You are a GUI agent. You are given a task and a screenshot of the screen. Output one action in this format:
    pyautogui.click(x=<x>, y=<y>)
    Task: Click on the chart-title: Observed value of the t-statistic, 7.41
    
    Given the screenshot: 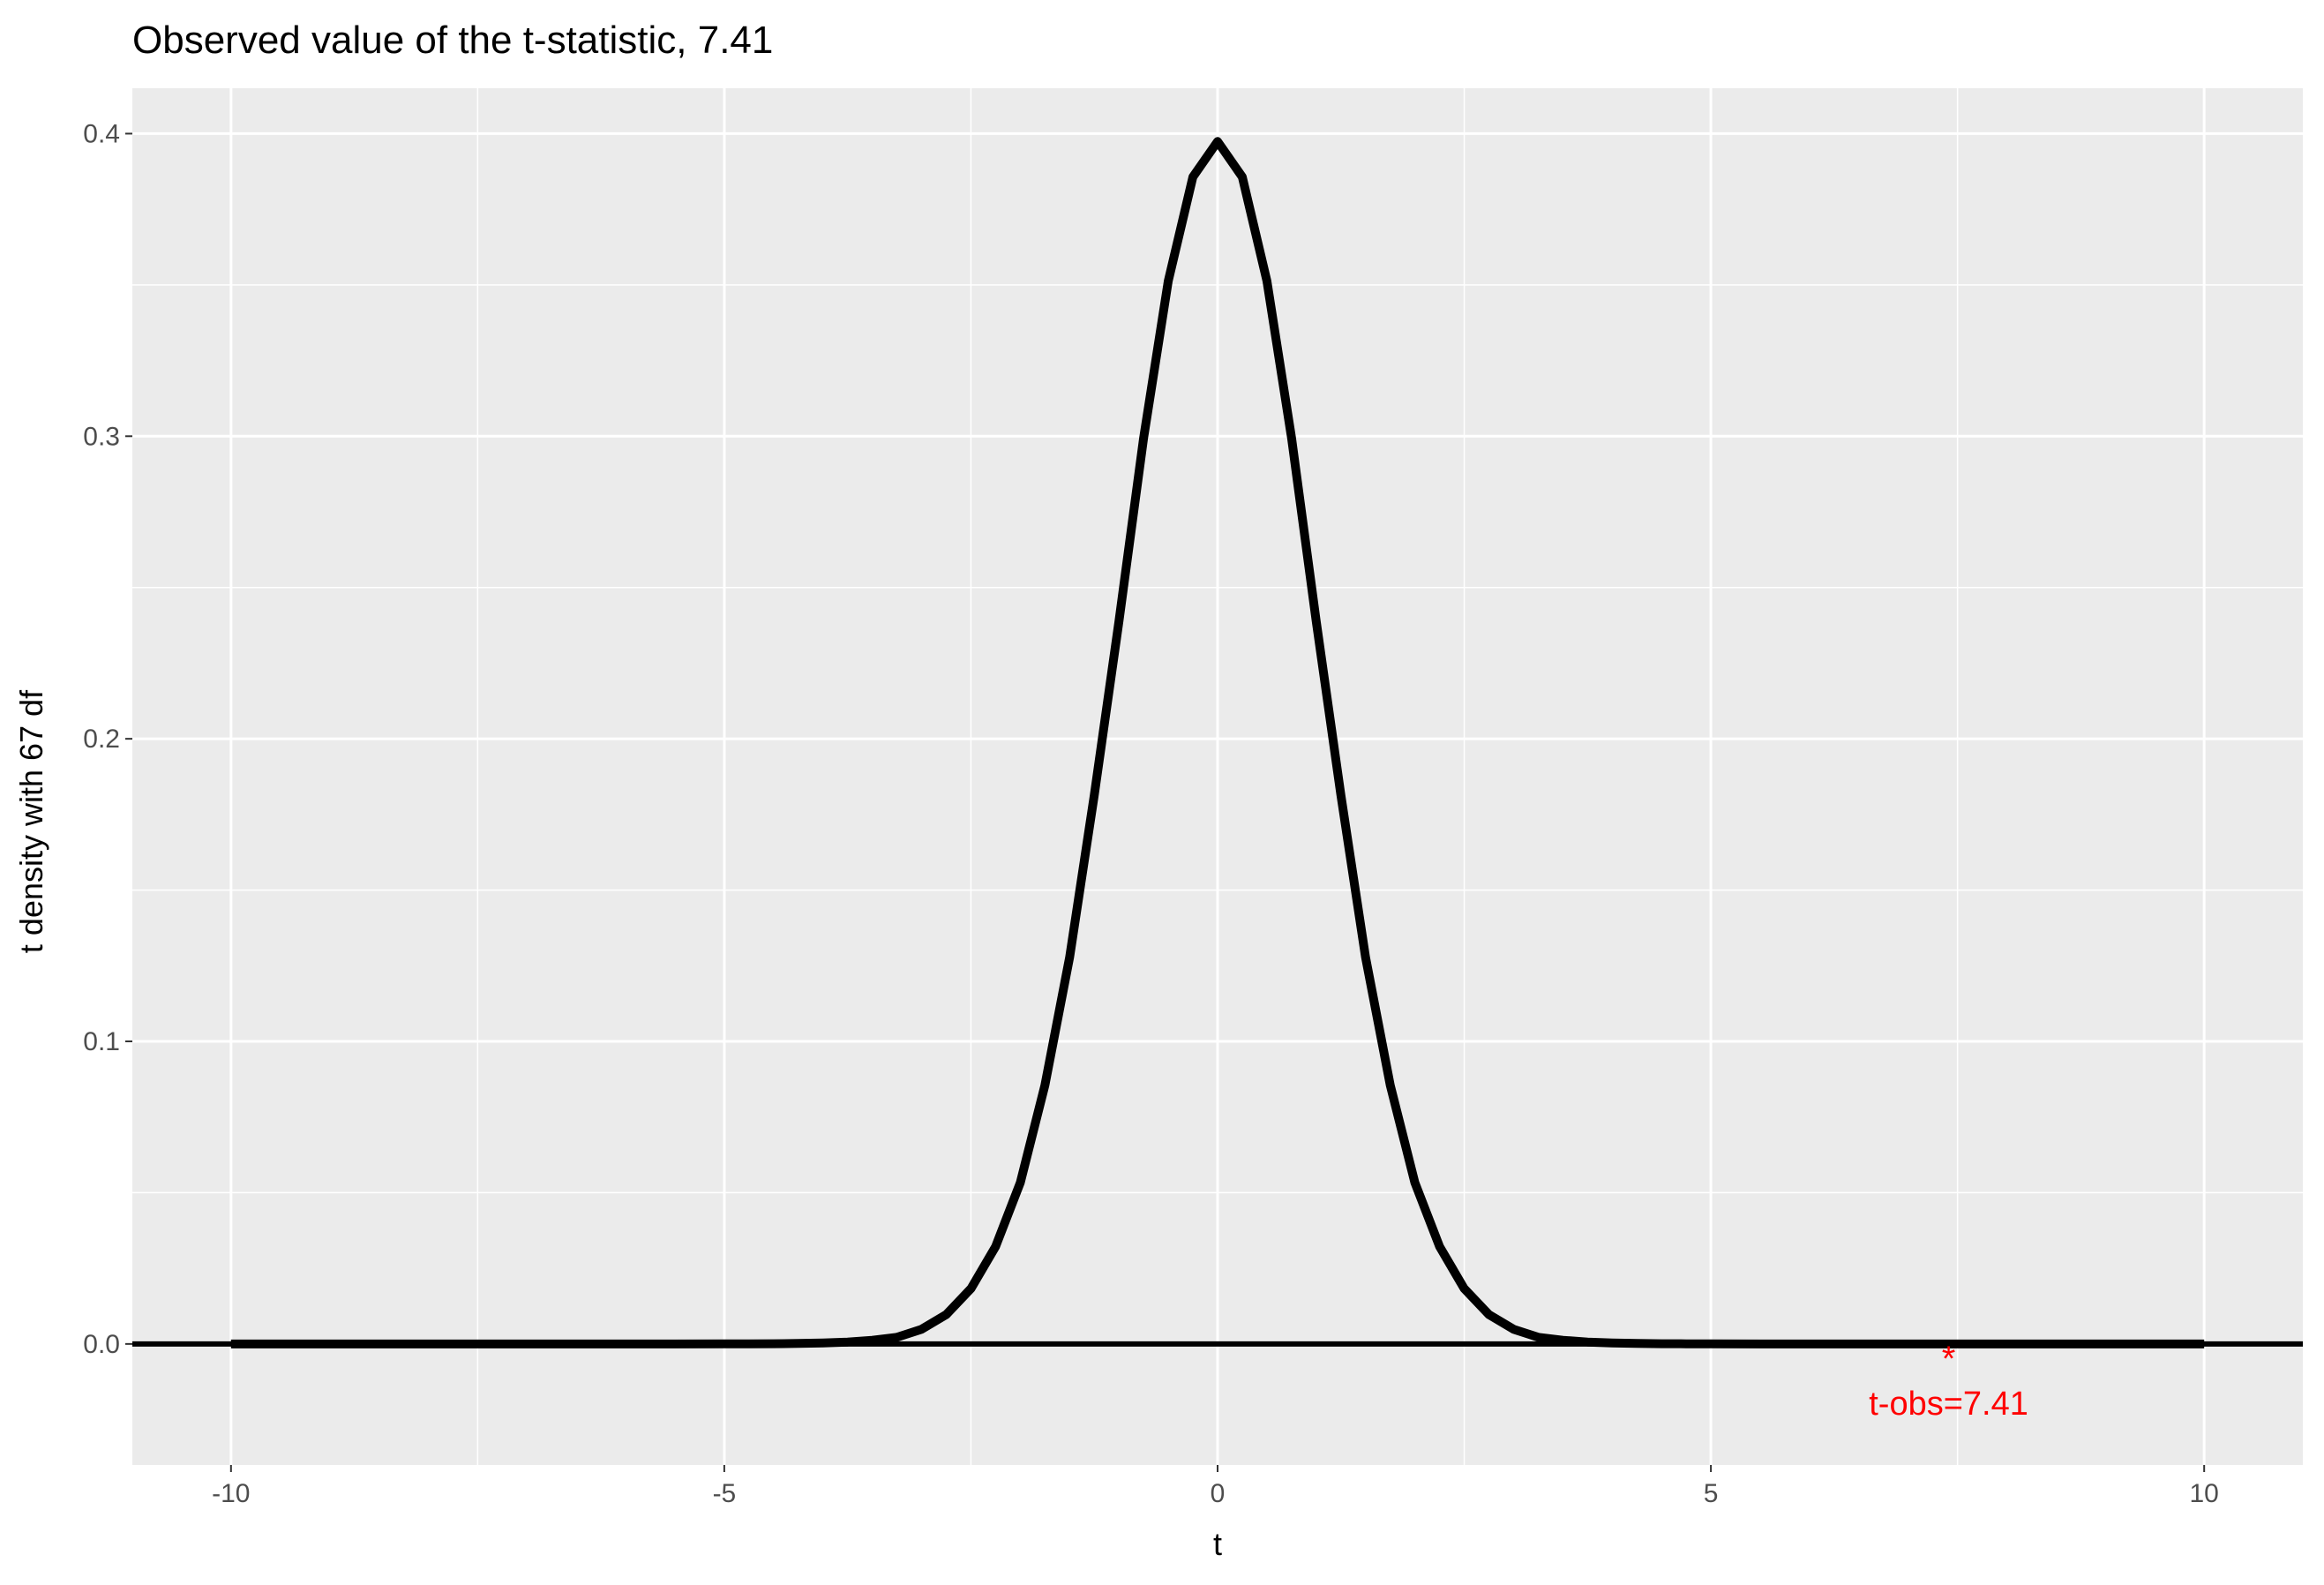 What is the action you would take?
    pyautogui.click(x=452, y=40)
    